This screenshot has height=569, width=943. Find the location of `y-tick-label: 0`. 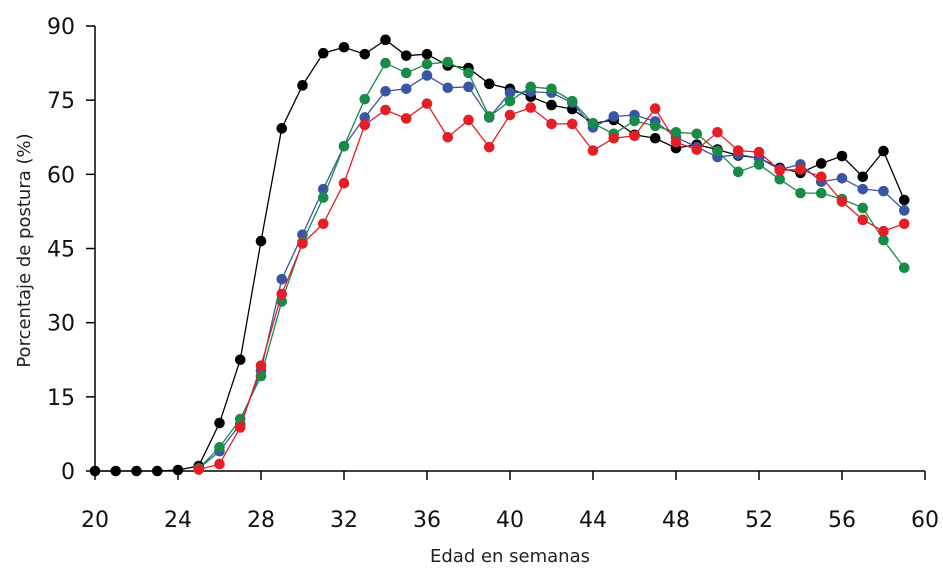

y-tick-label: 0 is located at coordinates (68, 472).